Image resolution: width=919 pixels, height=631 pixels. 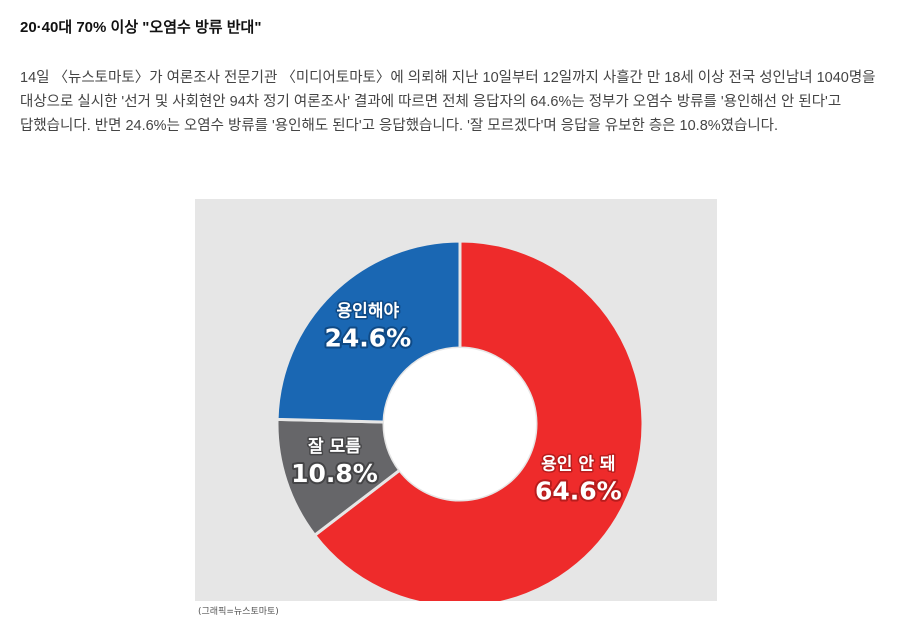 What do you see at coordinates (141, 27) in the screenshot?
I see `headline: 20·40대 70% 이상 "오염수 방류 반대"` at bounding box center [141, 27].